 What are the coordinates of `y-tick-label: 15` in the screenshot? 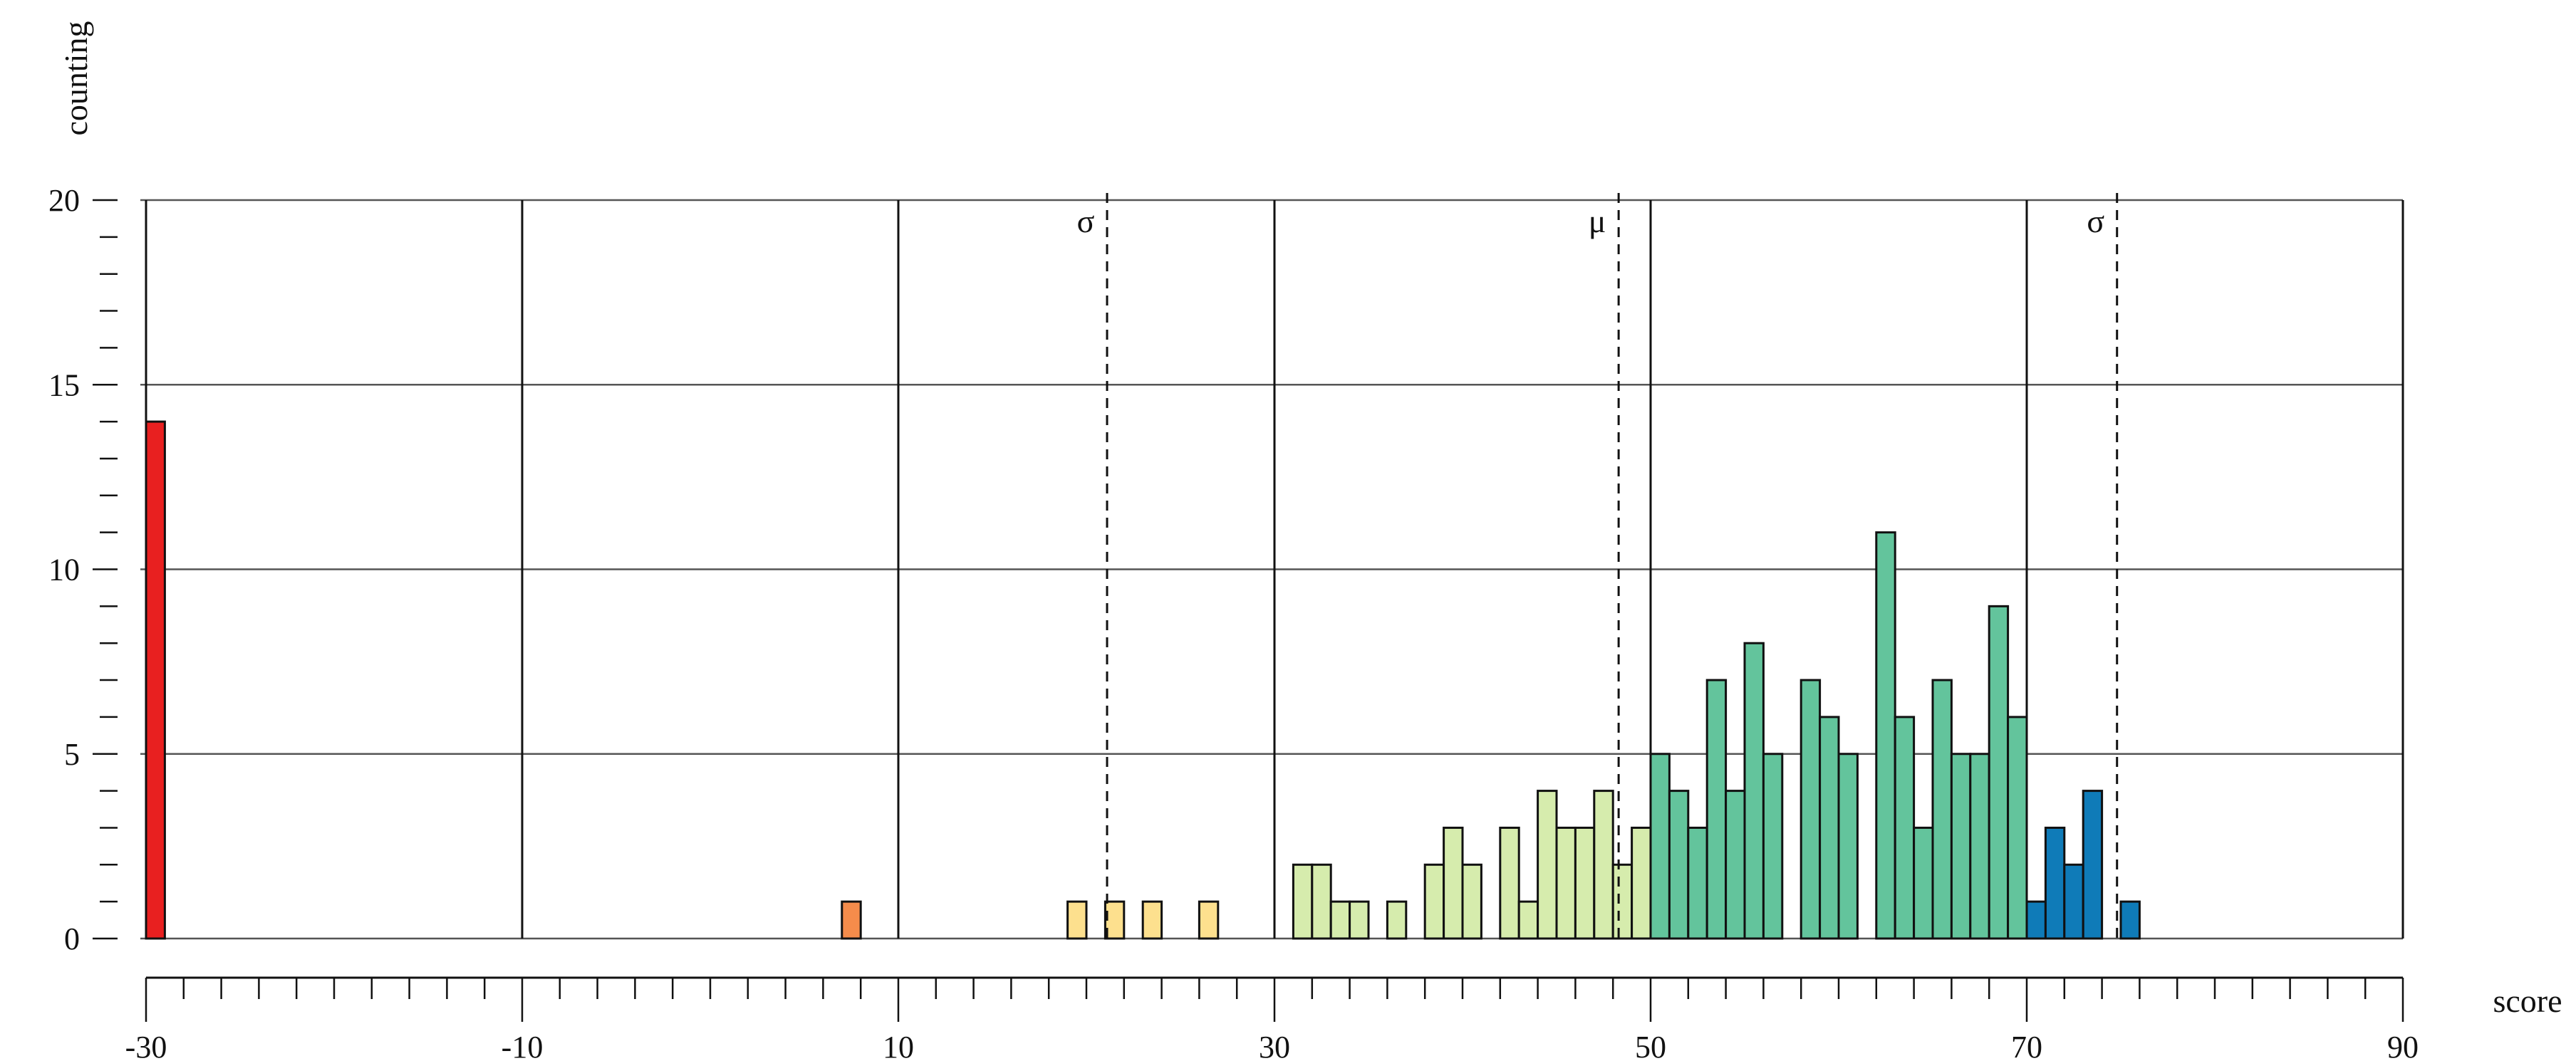 It's located at (64, 384).